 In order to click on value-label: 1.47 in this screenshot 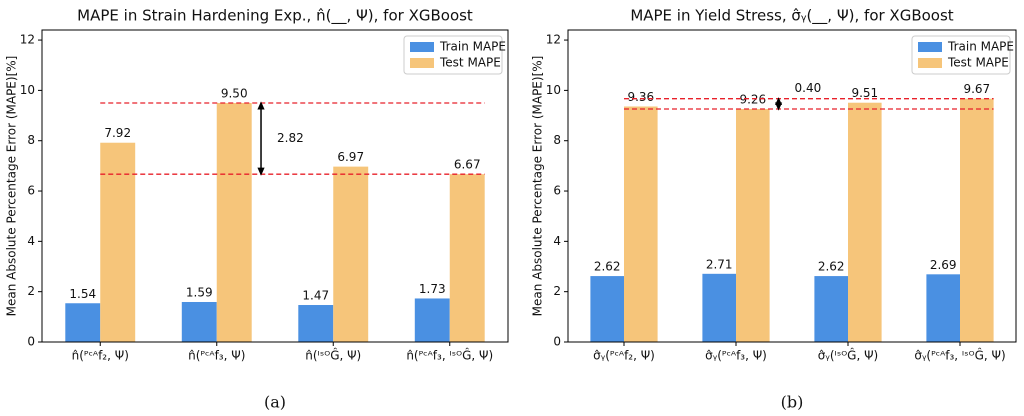, I will do `click(315, 296)`.